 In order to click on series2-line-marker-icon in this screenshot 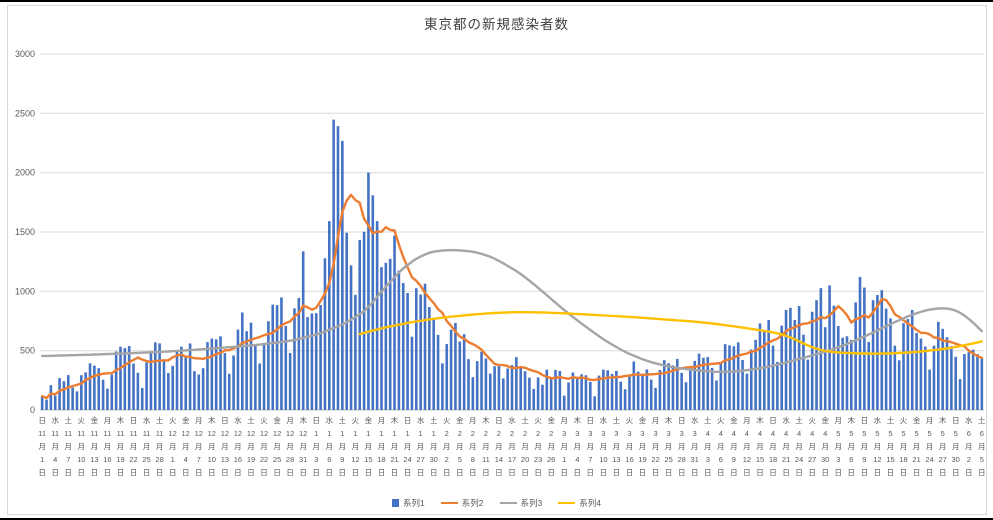, I will do `click(449, 503)`.